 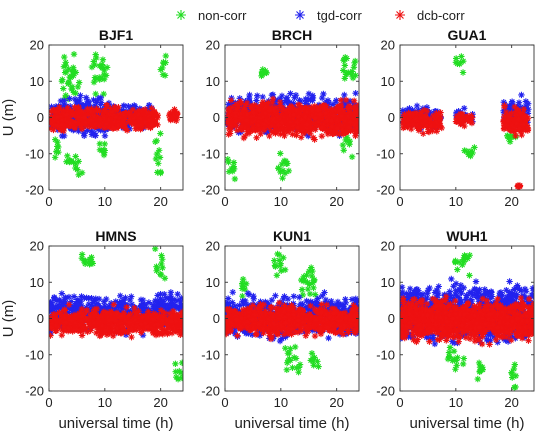 I want to click on legend-item-dcb-corr: dcb-corr, so click(x=430, y=15).